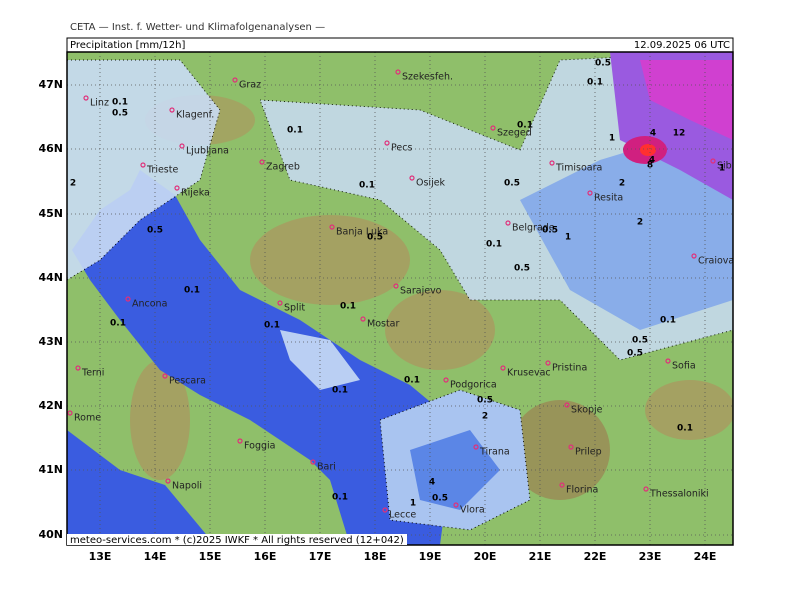  What do you see at coordinates (582, 490) in the screenshot?
I see `city-label: Florina` at bounding box center [582, 490].